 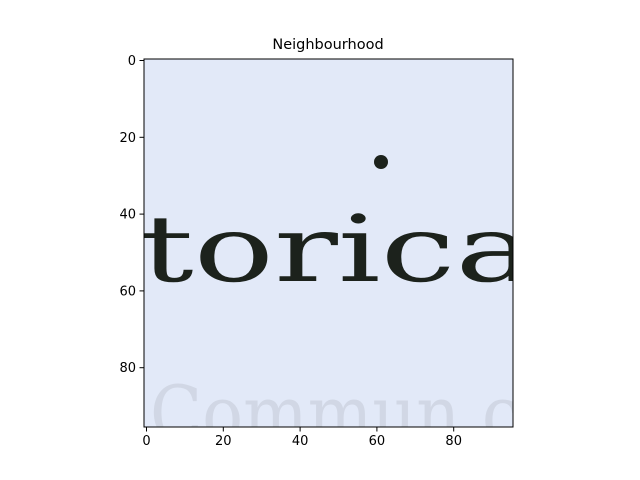 I want to click on i-dot-mark, so click(x=381, y=162).